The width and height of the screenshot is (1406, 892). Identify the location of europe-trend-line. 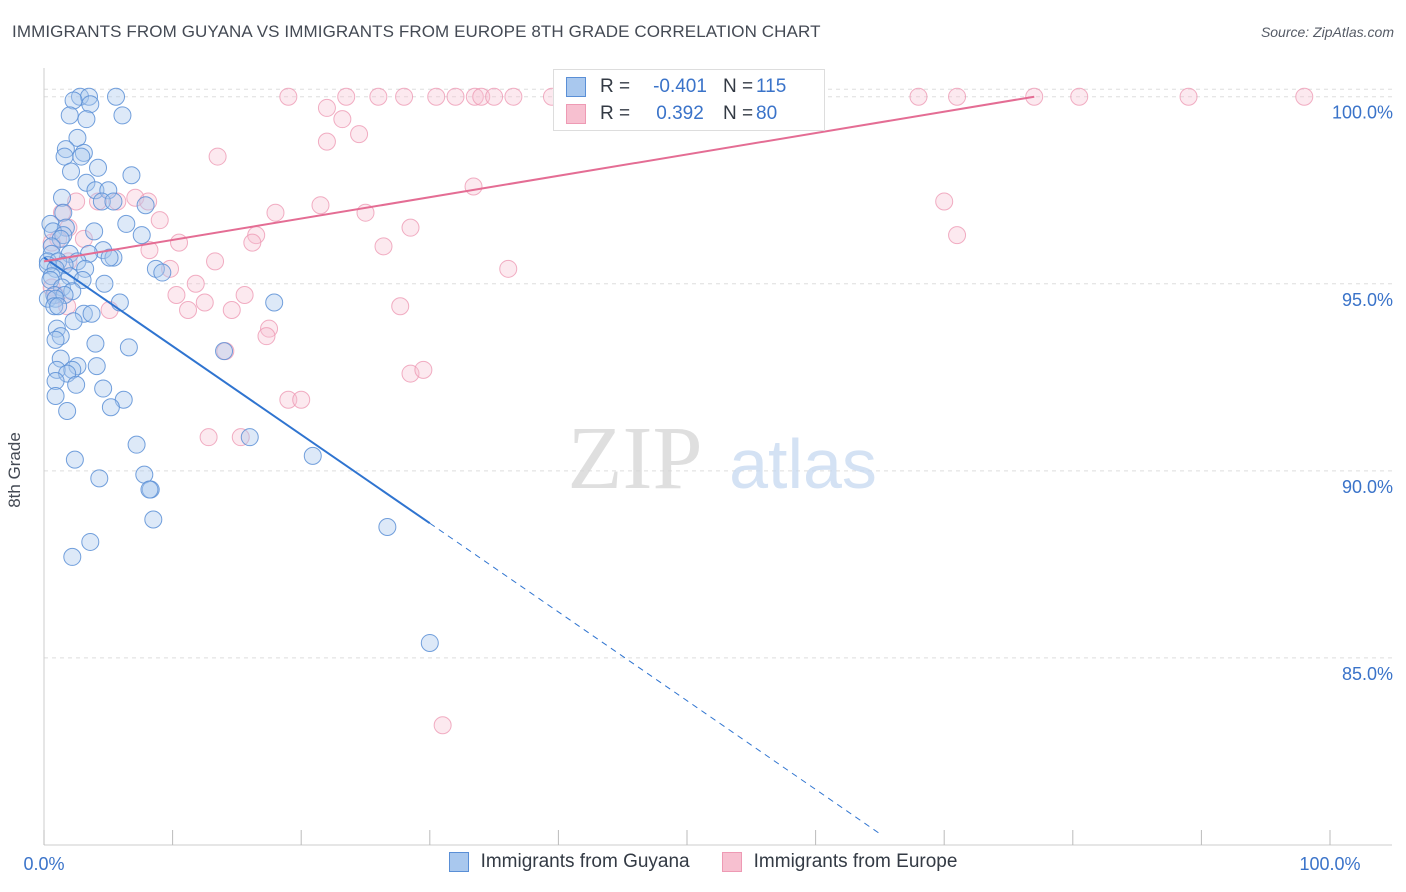
(539, 179).